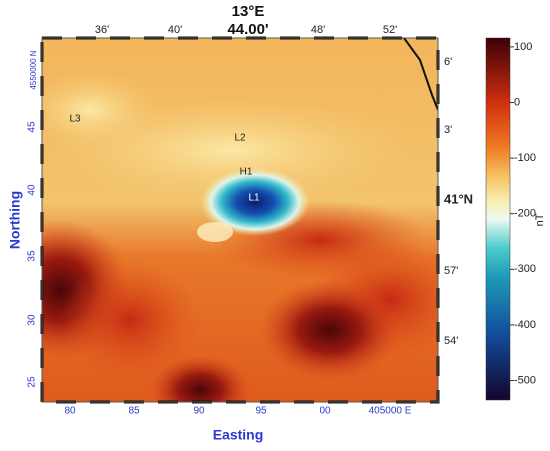 The width and height of the screenshot is (550, 451). I want to click on bottom-tick-label: 80, so click(70, 411).